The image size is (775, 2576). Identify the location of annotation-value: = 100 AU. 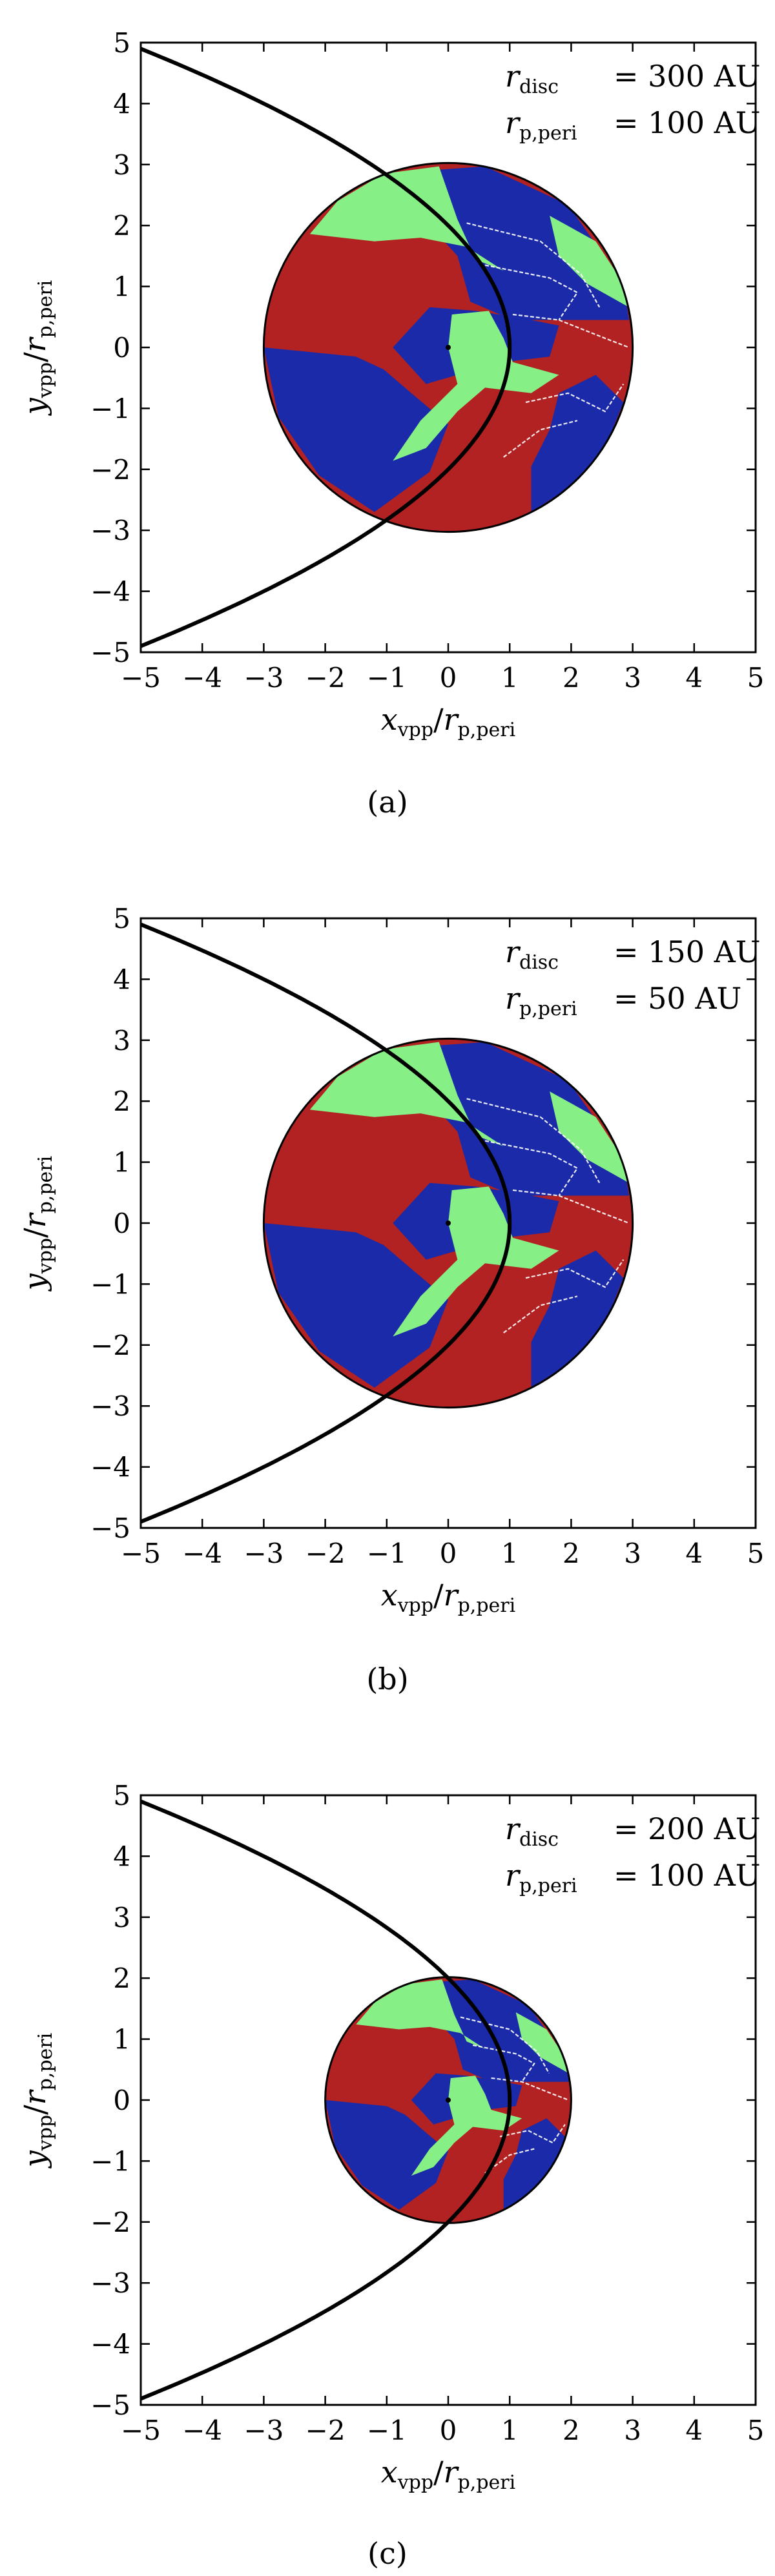
(687, 122).